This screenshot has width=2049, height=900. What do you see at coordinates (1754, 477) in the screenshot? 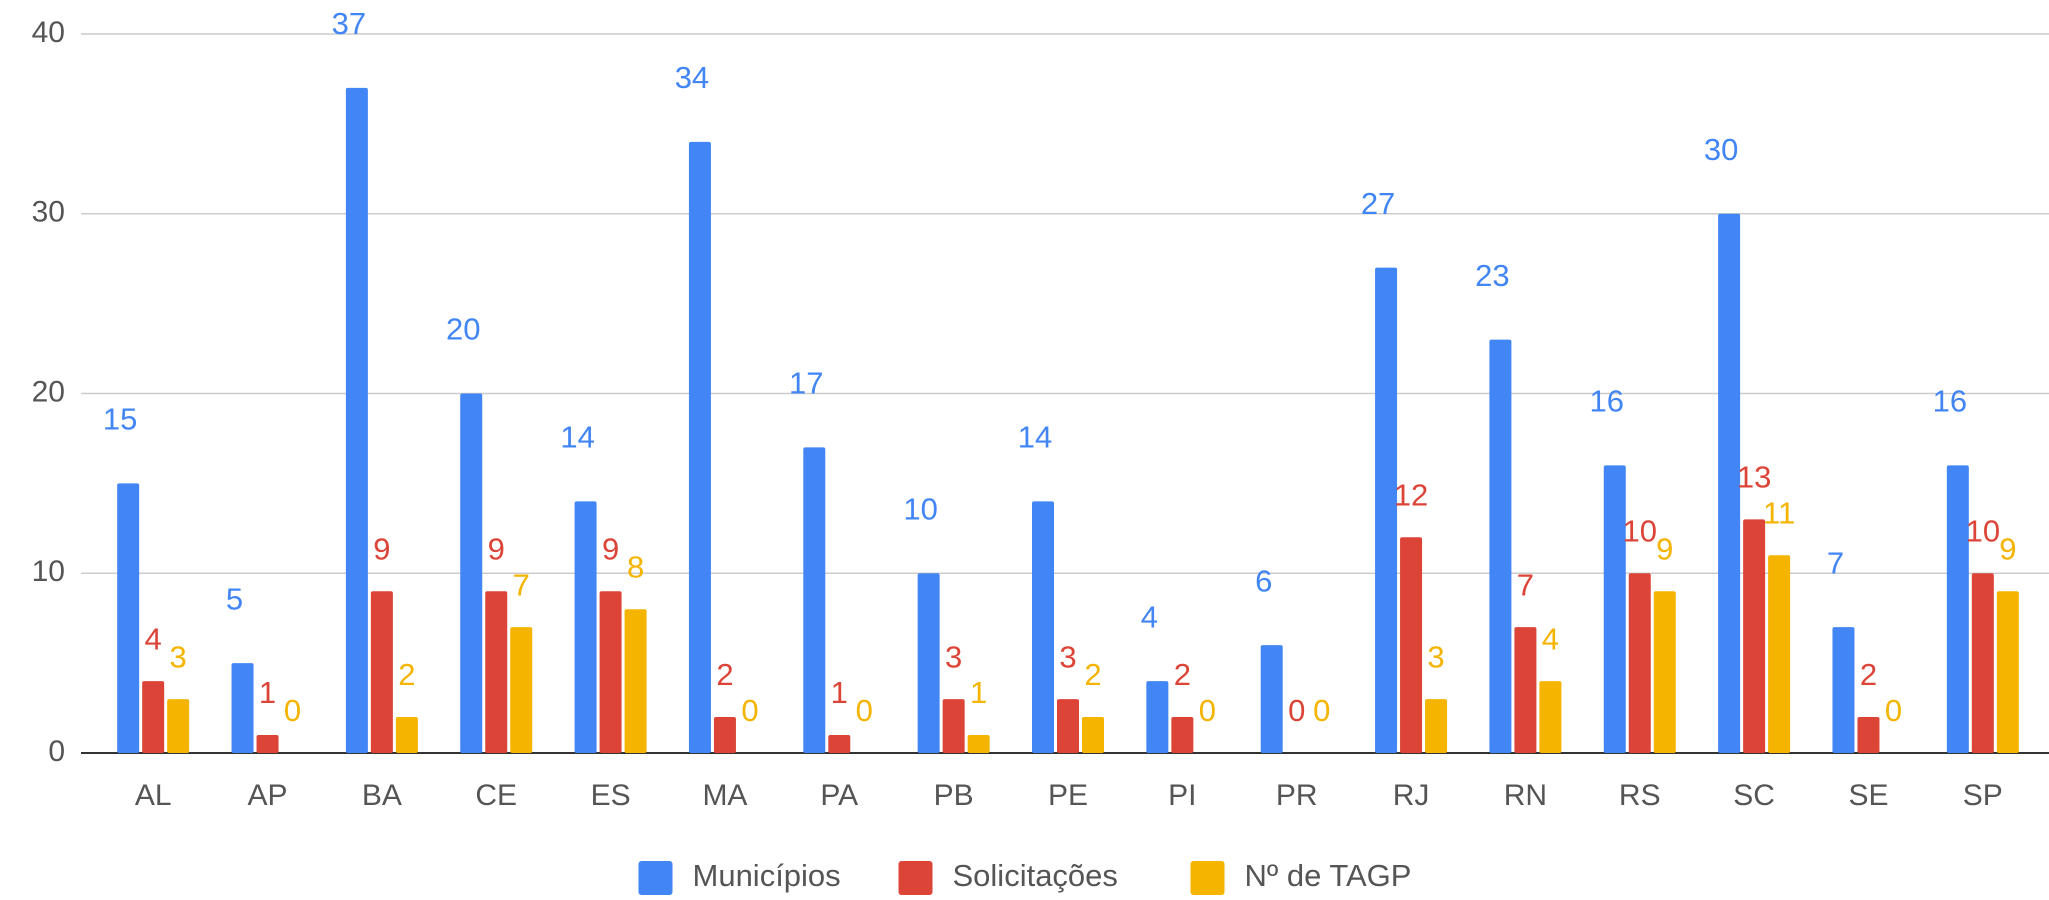
I see `data-label: 13` at bounding box center [1754, 477].